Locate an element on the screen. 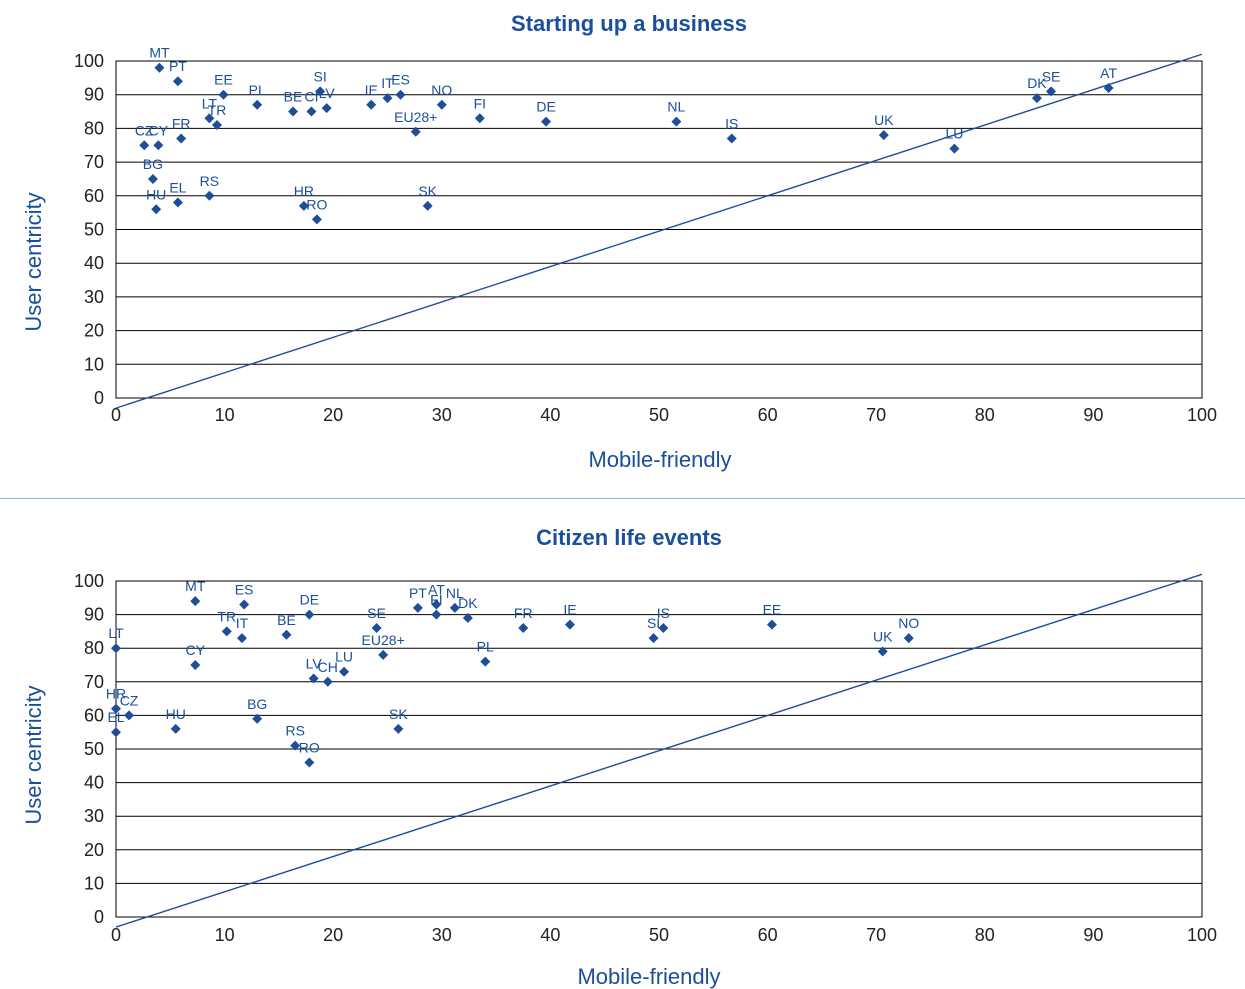 This screenshot has height=989, width=1245. point-label: AT is located at coordinates (436, 590).